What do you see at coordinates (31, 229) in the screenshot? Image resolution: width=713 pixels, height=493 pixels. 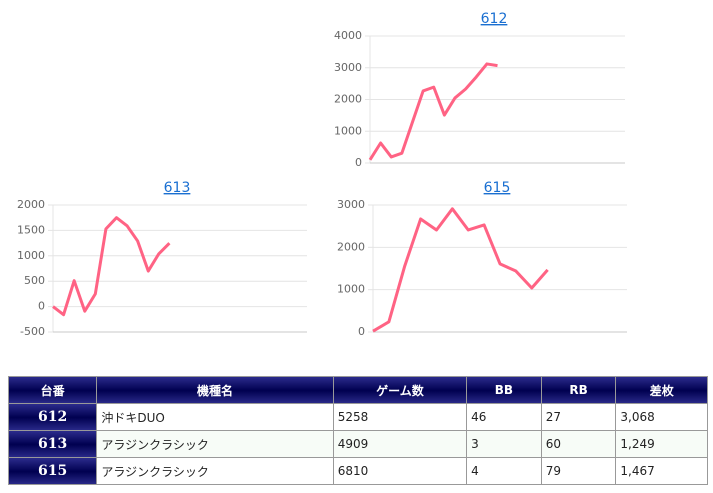 I see `y-tick-label: 1500` at bounding box center [31, 229].